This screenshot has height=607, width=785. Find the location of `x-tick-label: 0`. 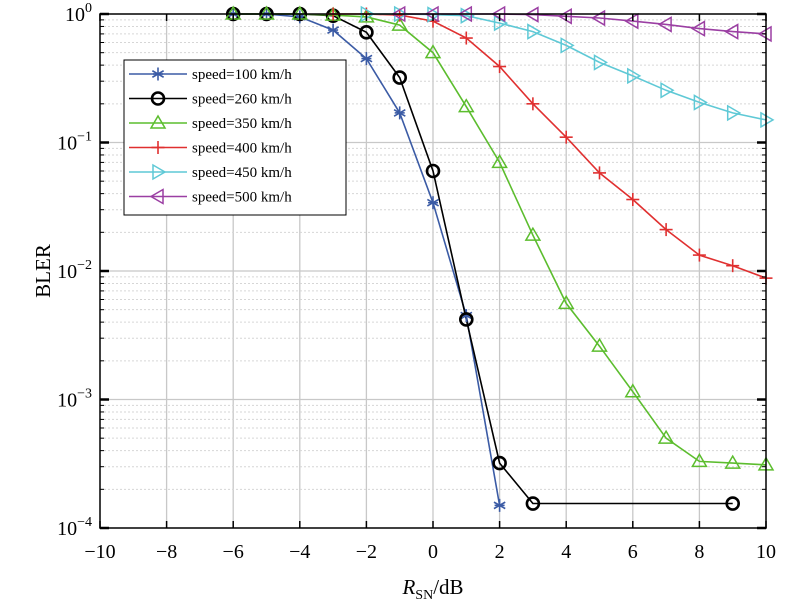

x-tick-label: 0 is located at coordinates (433, 552).